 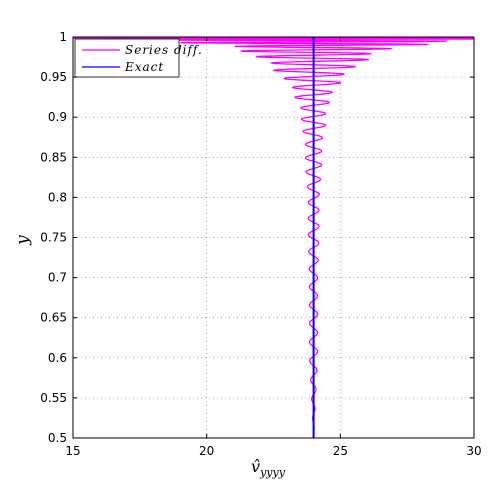 What do you see at coordinates (164, 50) in the screenshot?
I see `legend-series-diff-label: Series diff.` at bounding box center [164, 50].